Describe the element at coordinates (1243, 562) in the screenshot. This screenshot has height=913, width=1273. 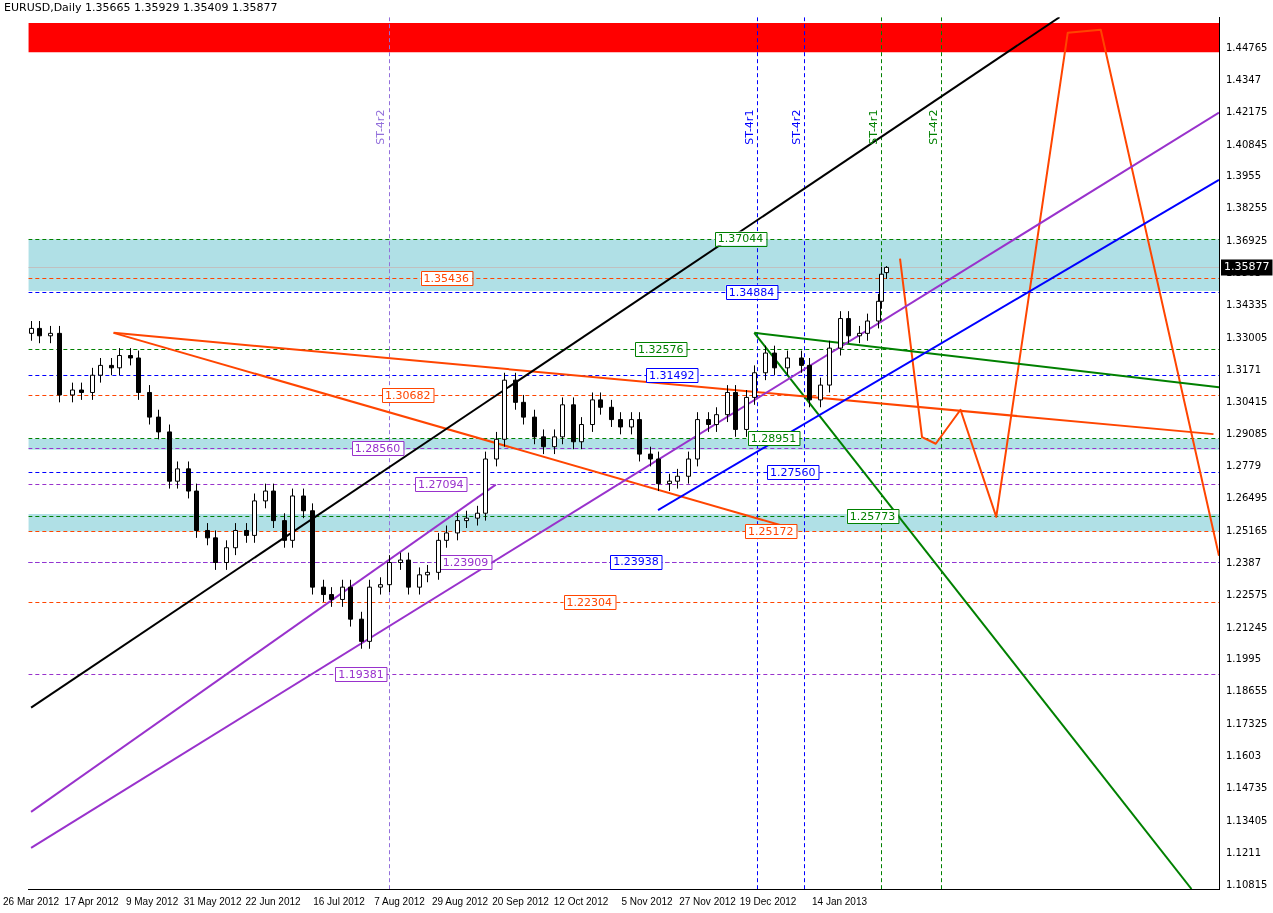
I see `y-tick-label: 1.2387` at that location.